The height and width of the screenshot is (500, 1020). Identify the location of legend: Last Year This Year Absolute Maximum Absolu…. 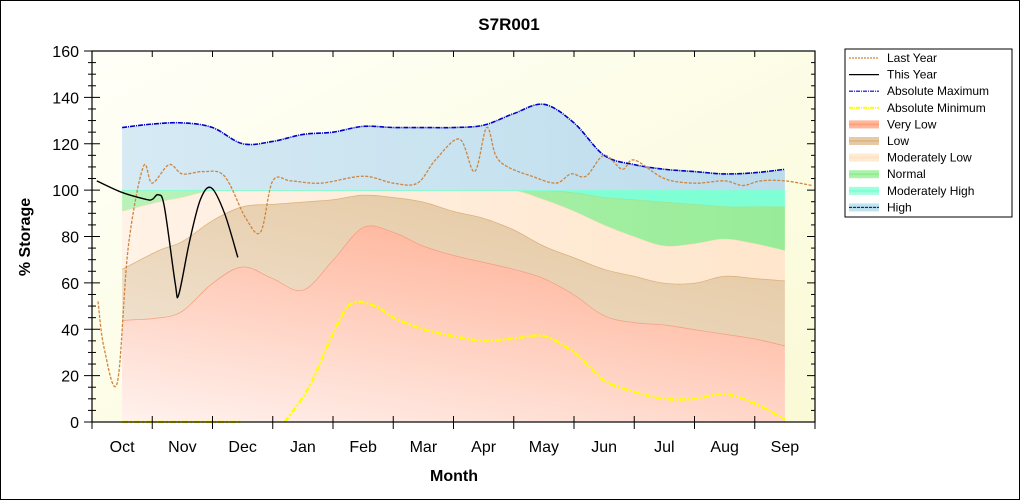
(928, 133).